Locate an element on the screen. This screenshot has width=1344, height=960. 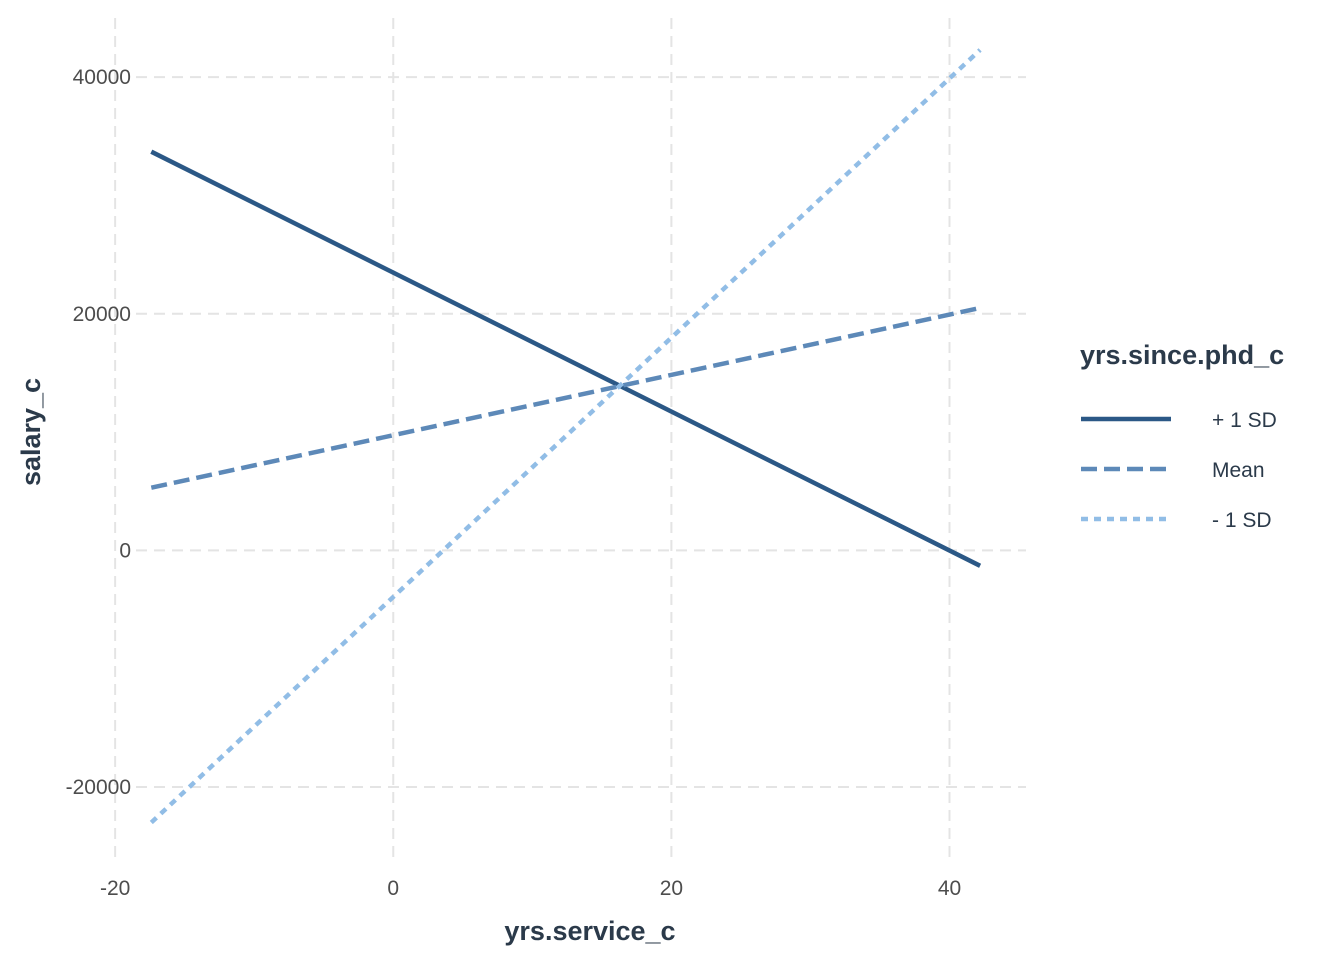
legend-label-2: Mean is located at coordinates (1238, 470).